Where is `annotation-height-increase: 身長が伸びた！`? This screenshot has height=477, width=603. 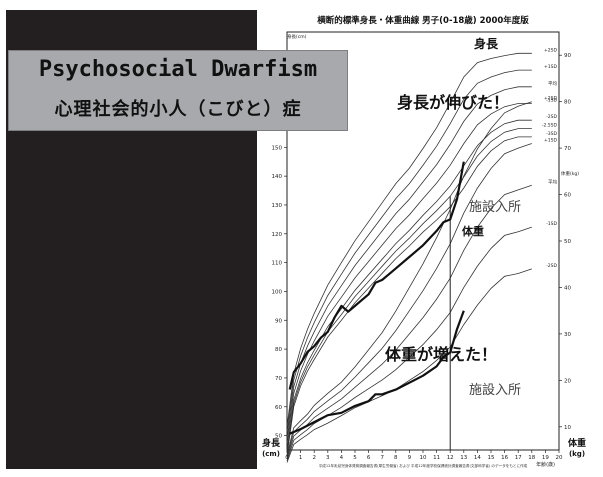 annotation-height-increase: 身長が伸びた！ is located at coordinates (453, 102).